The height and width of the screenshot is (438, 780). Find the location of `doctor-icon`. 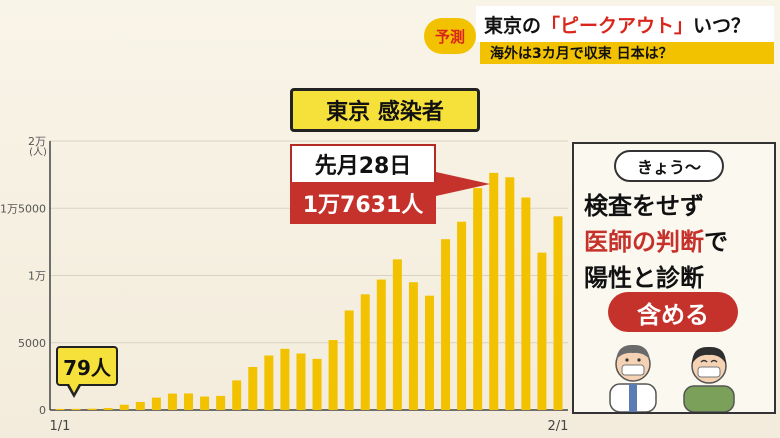

doctor-icon is located at coordinates (633, 378).